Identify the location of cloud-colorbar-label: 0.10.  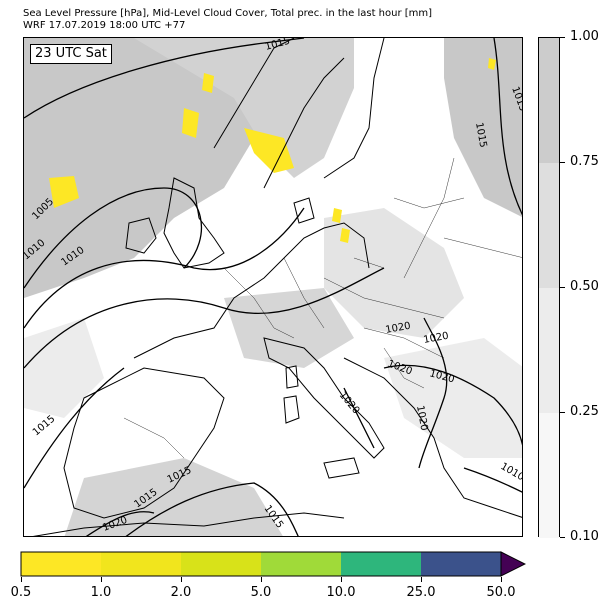
(584, 536).